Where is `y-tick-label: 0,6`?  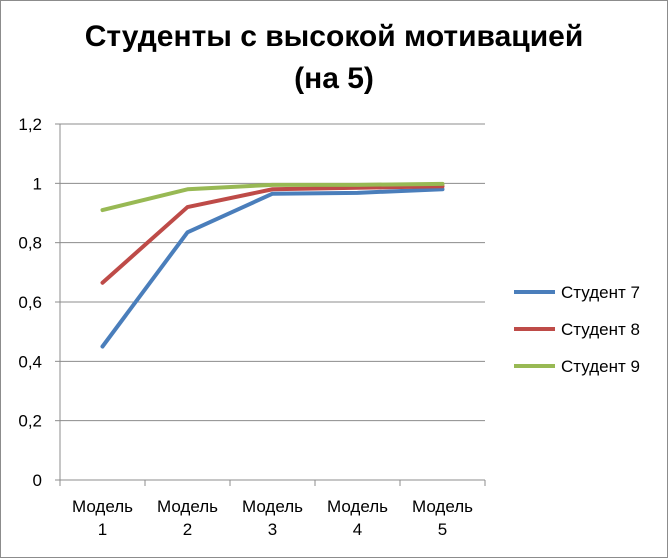 y-tick-label: 0,6 is located at coordinates (30, 302).